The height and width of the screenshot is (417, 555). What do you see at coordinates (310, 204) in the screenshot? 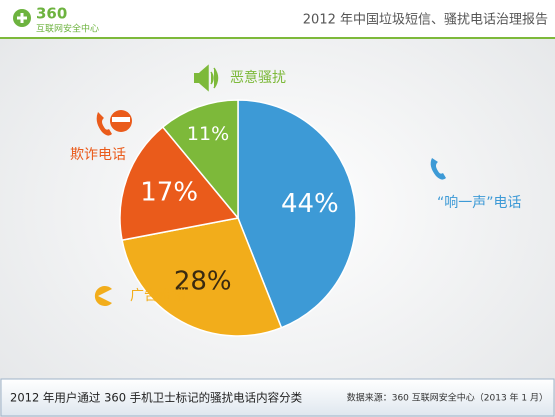
I see `value-label: 44%` at bounding box center [310, 204].